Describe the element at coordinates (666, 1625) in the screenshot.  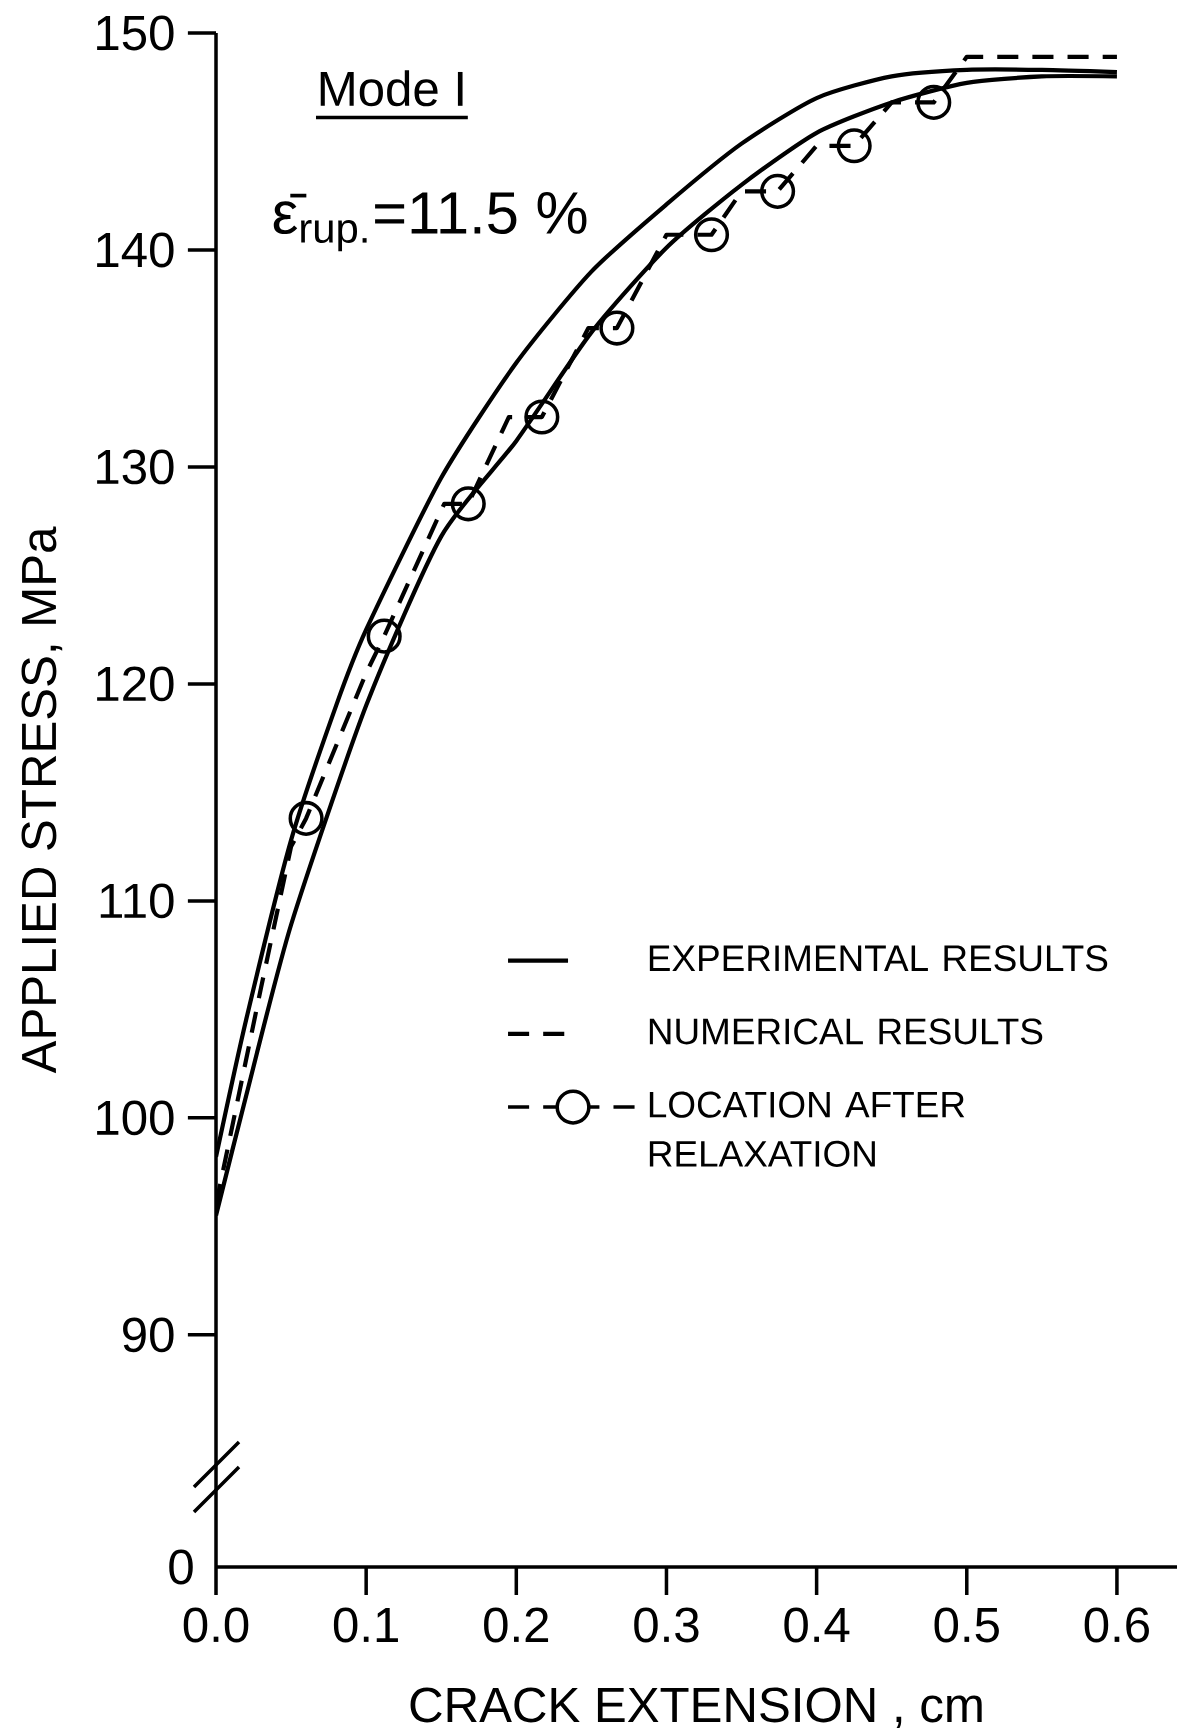
I see `x-tick-label: 0.3` at that location.